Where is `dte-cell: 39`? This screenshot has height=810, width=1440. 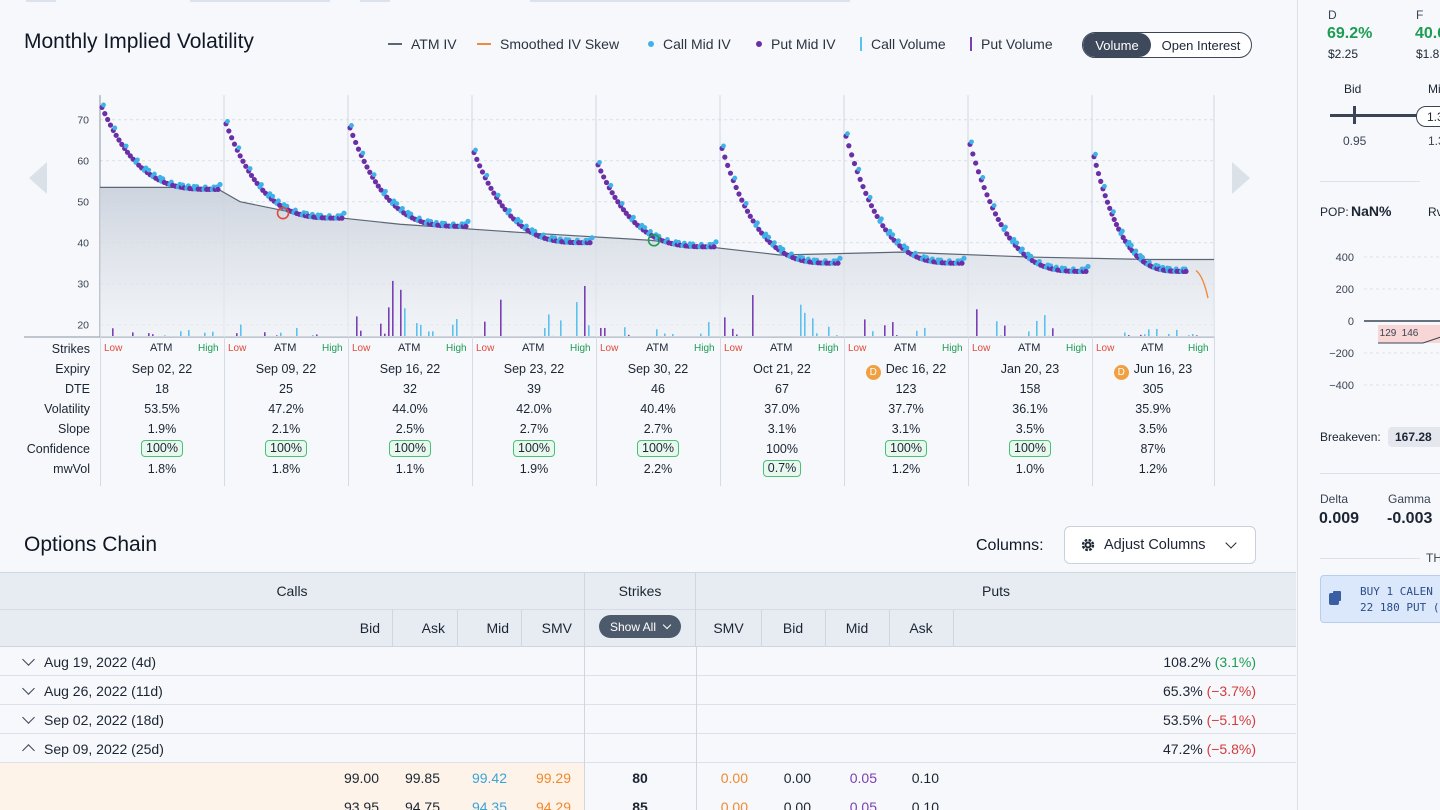
dte-cell: 39 is located at coordinates (534, 389).